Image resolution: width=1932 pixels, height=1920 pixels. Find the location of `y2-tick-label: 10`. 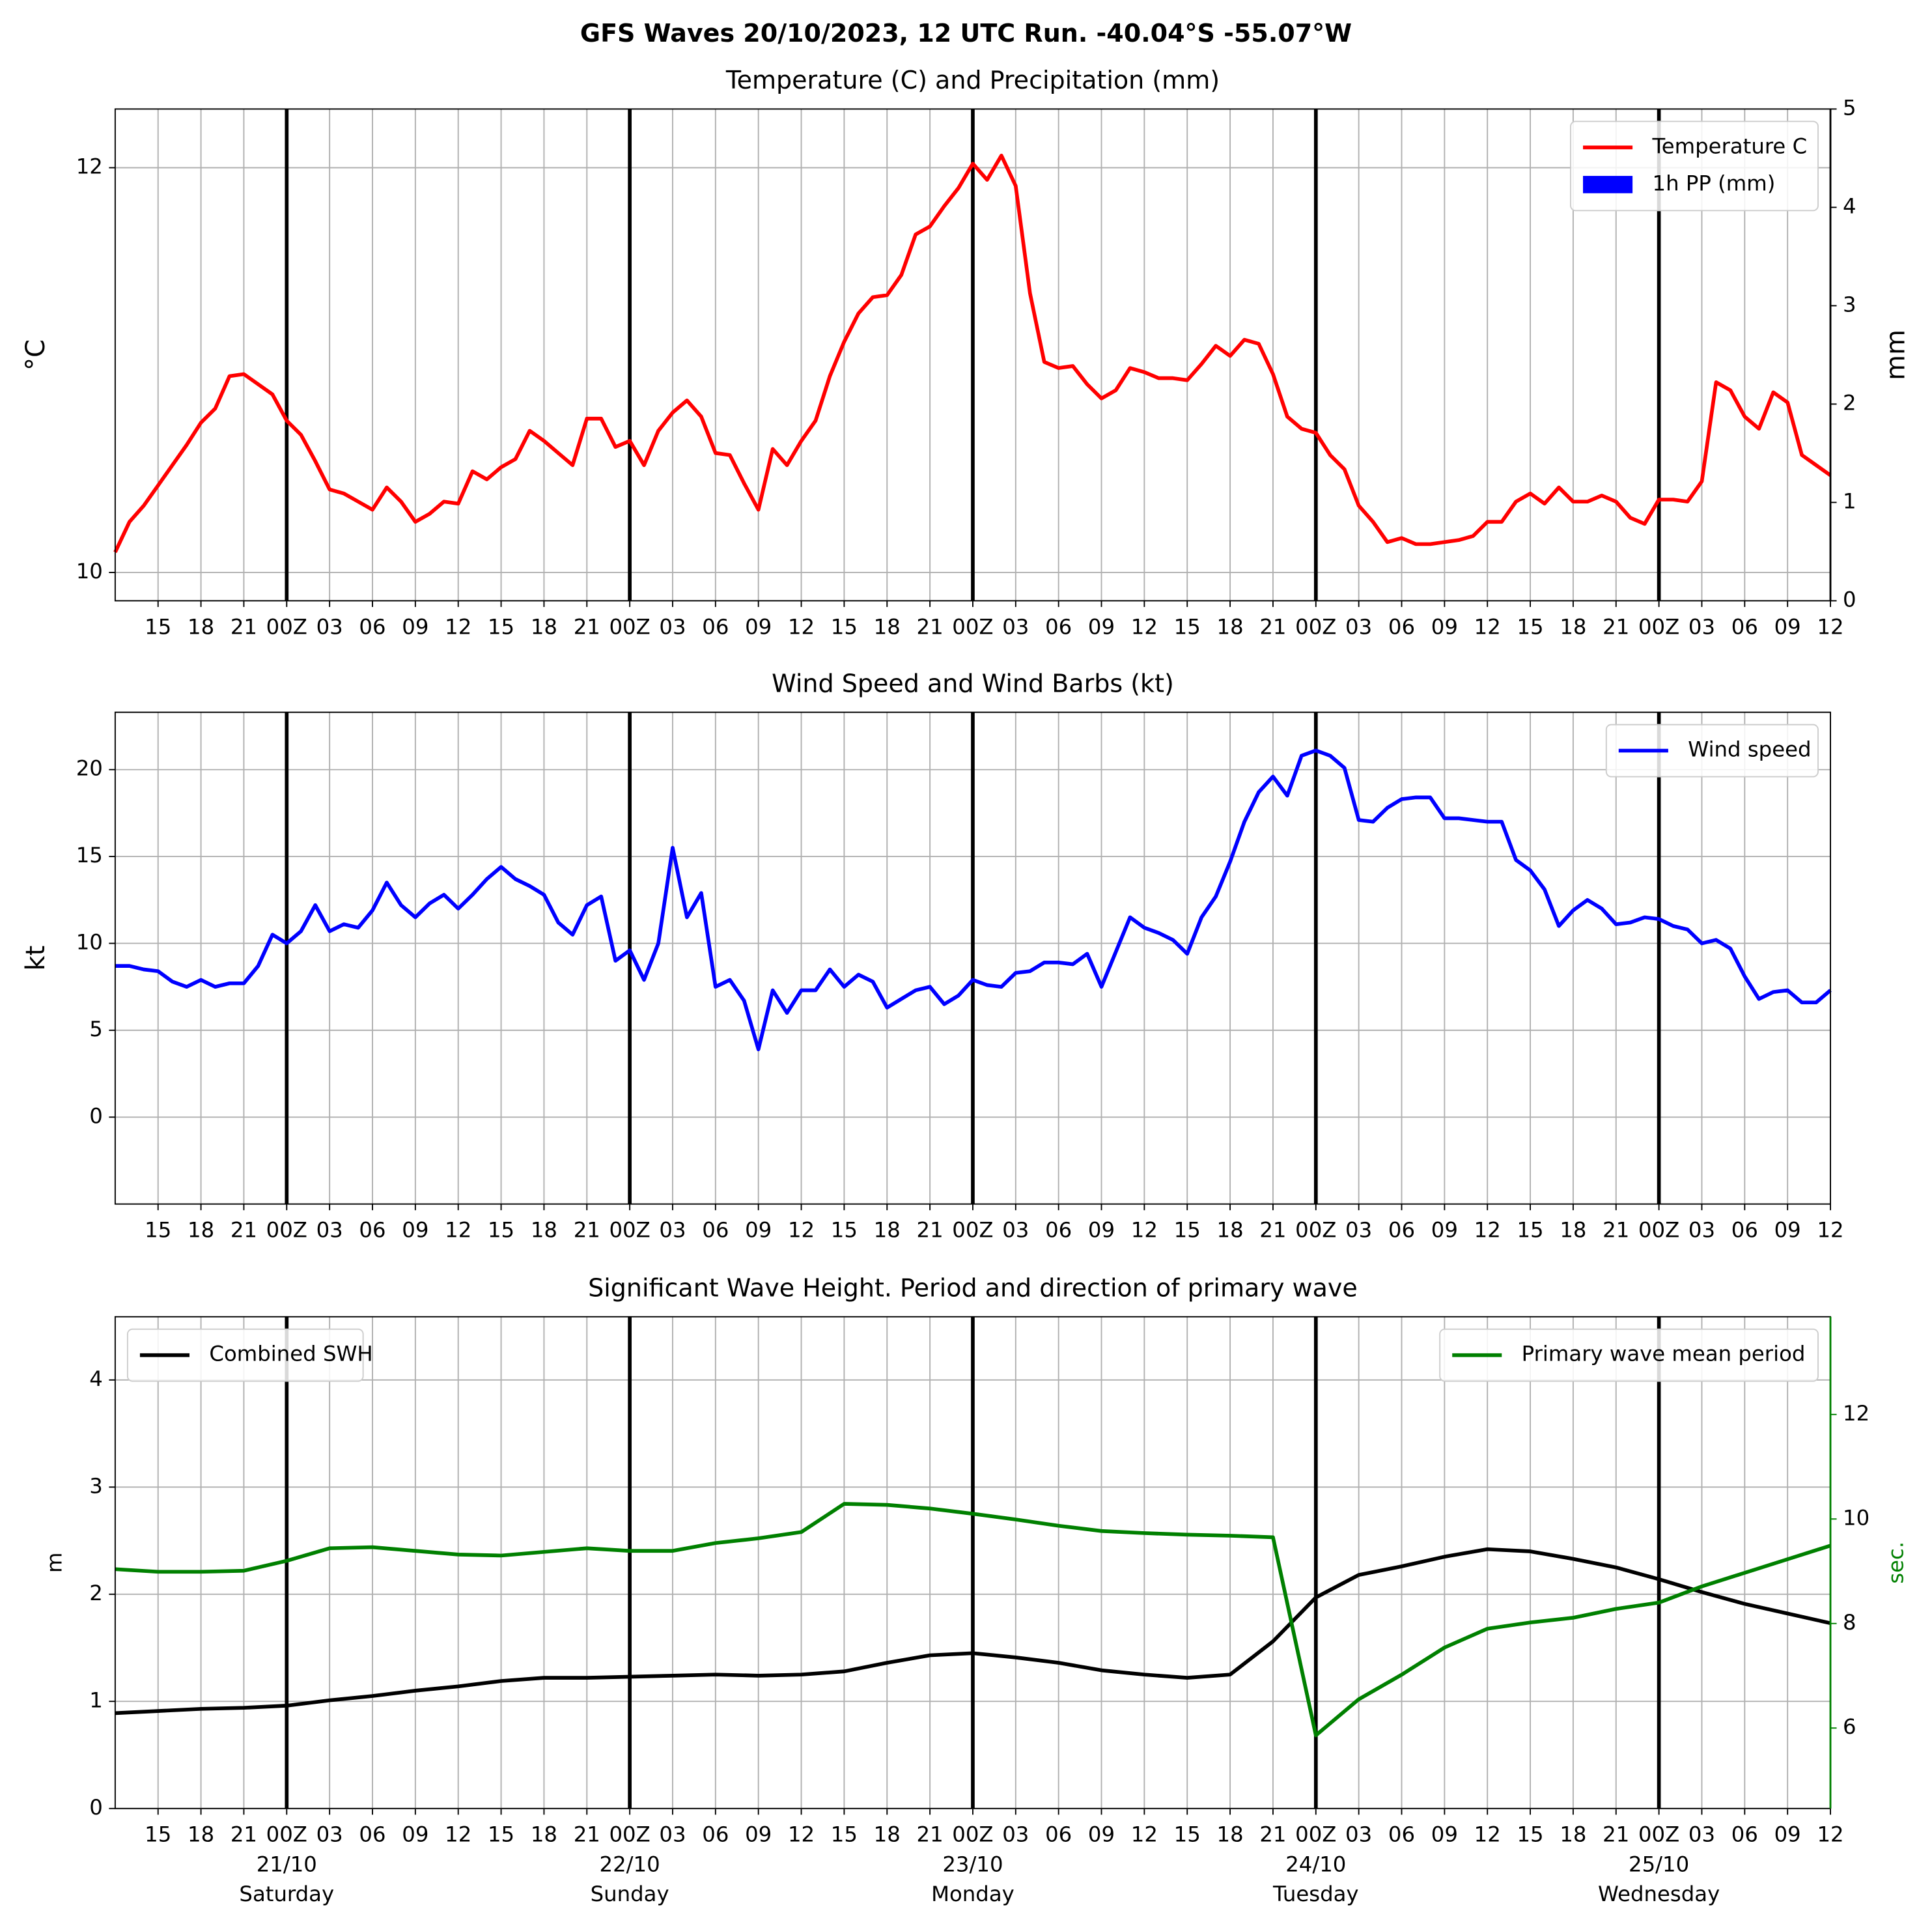

y2-tick-label: 10 is located at coordinates (1856, 1517).